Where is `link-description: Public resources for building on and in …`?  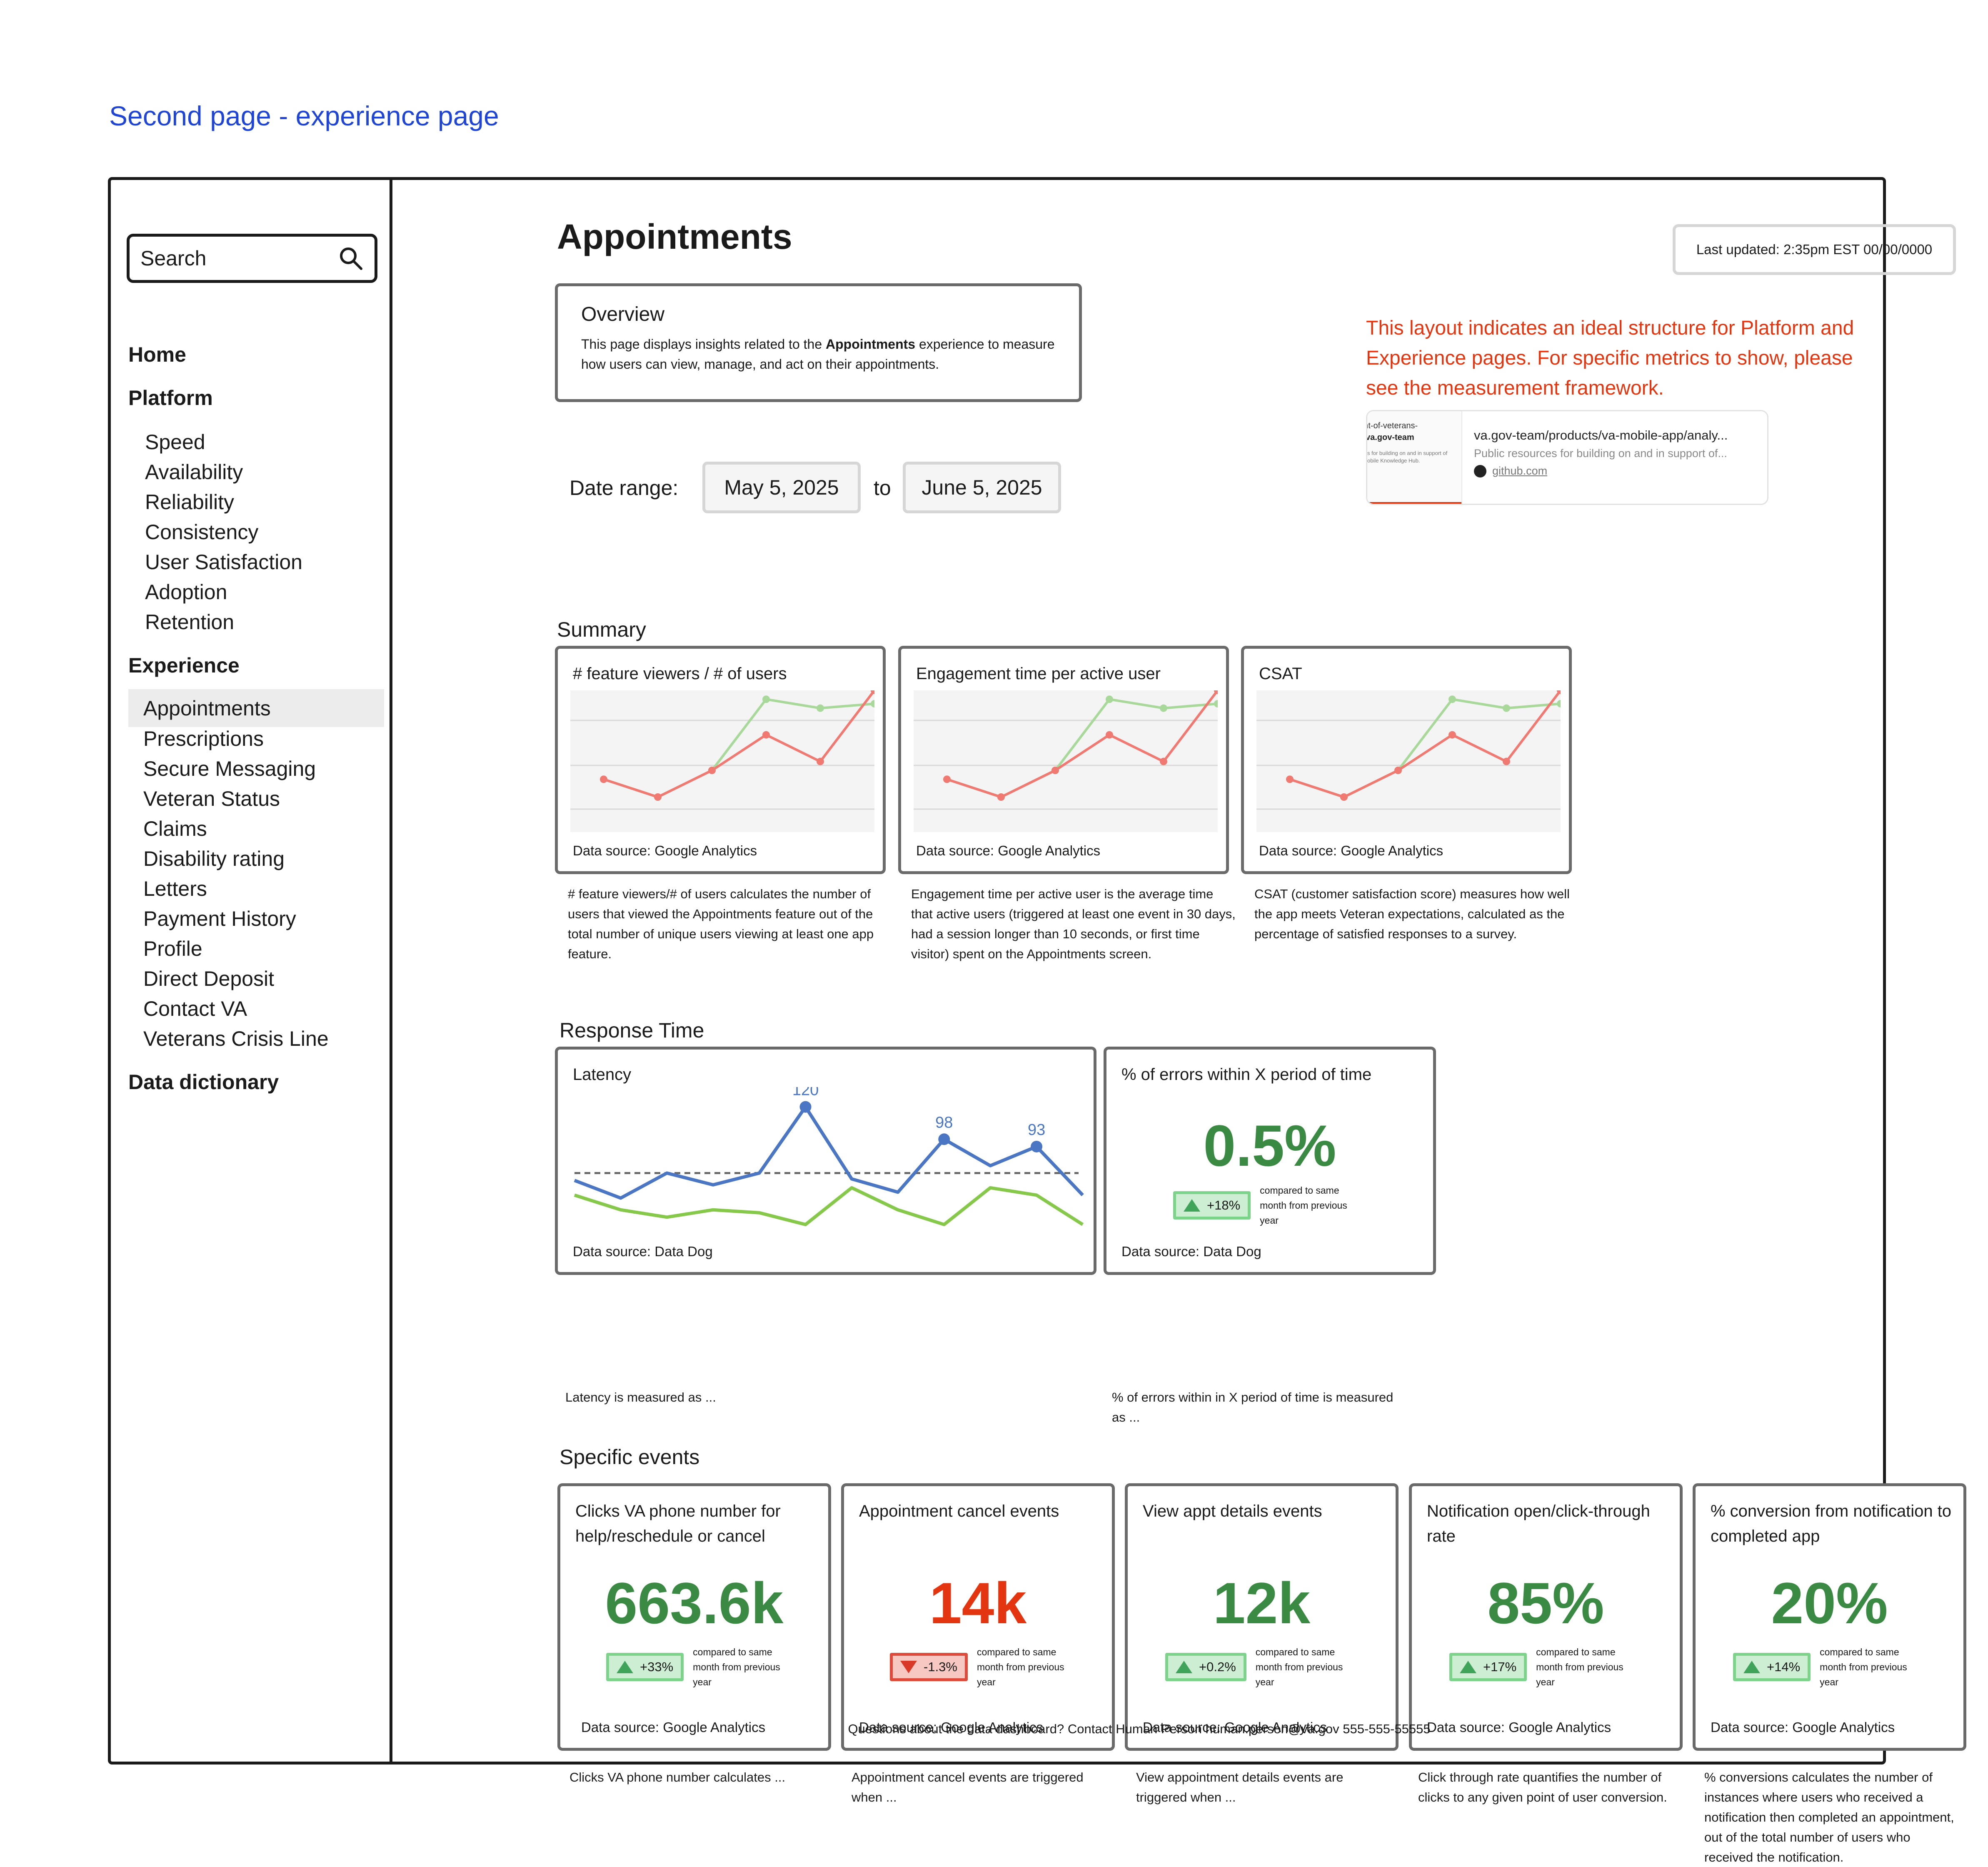
link-description: Public resources for building on and in … is located at coordinates (1600, 454).